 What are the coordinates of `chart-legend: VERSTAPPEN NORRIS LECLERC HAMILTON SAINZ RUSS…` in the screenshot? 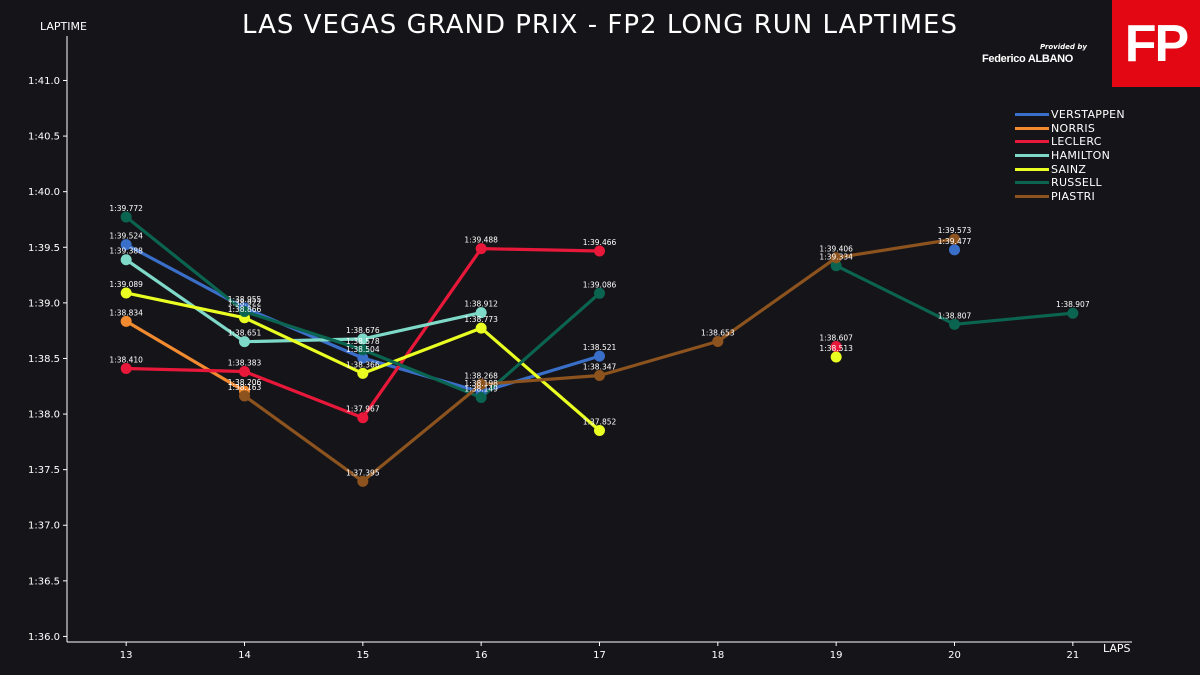 It's located at (1070, 155).